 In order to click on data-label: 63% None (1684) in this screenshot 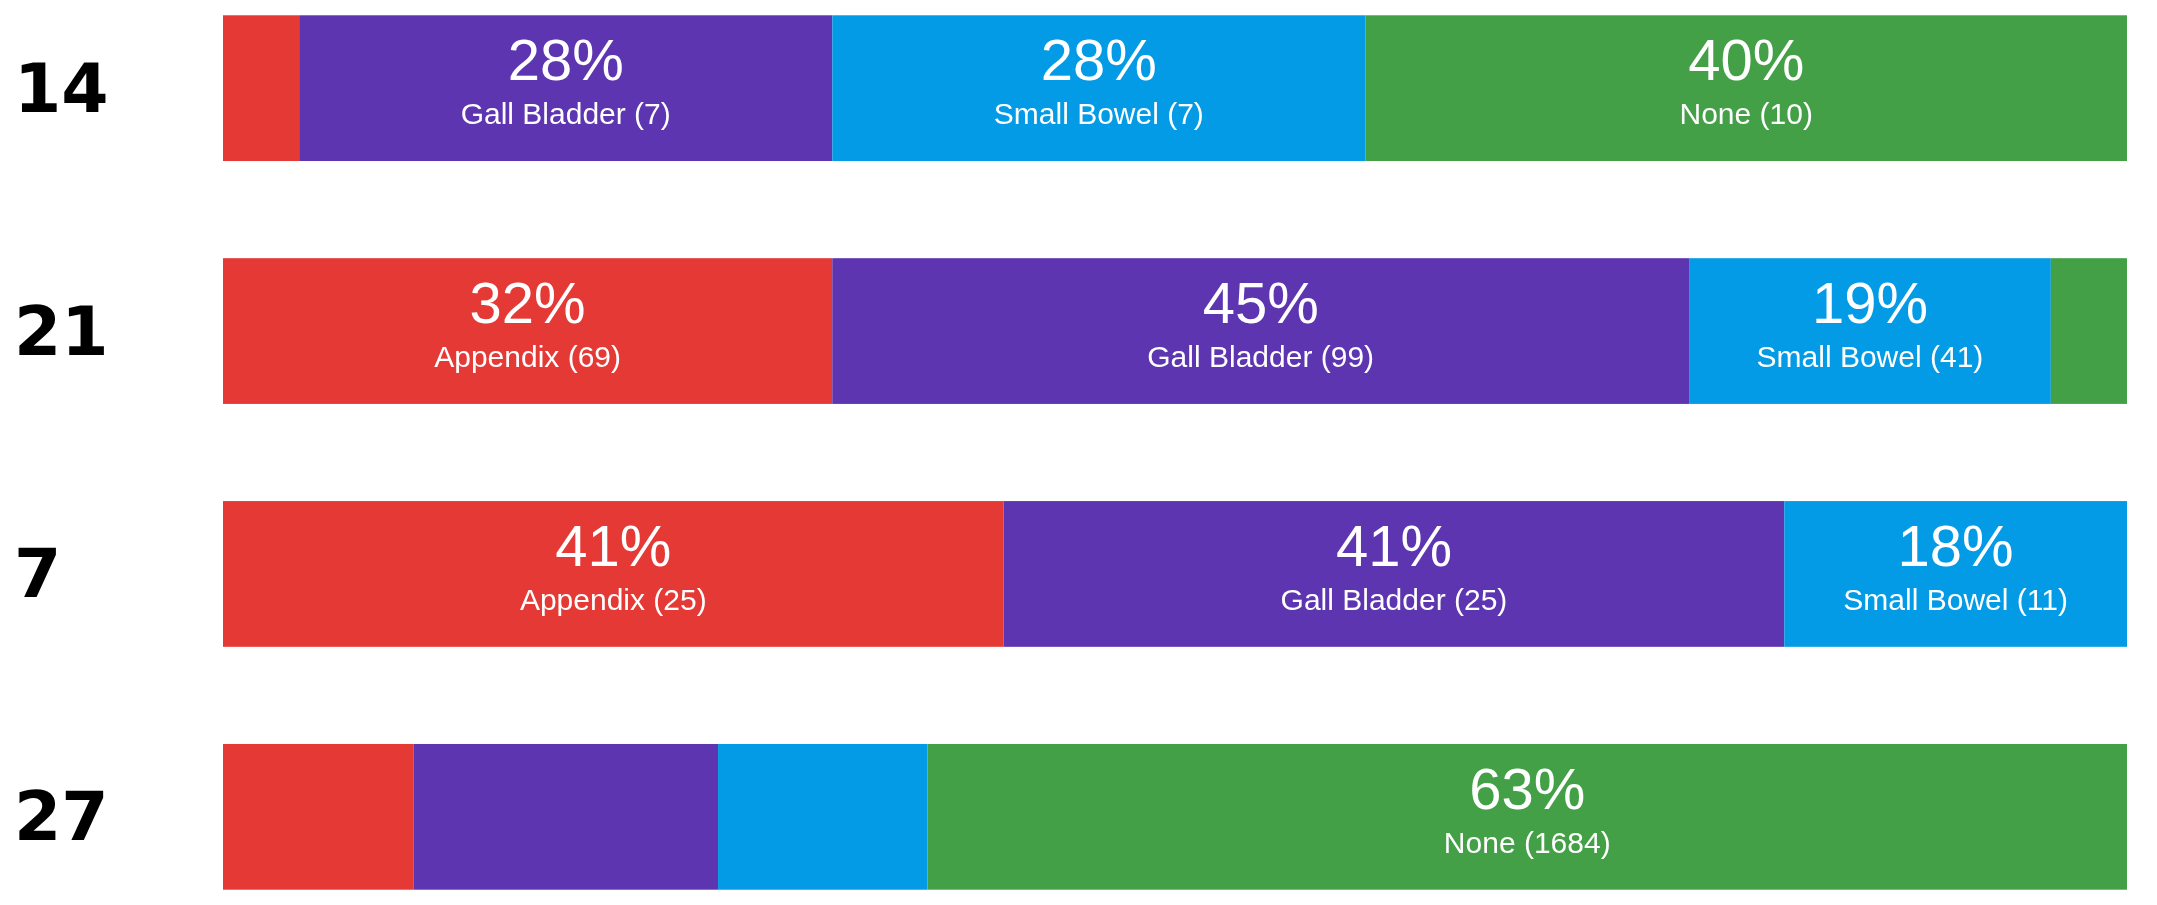, I will do `click(1527, 807)`.